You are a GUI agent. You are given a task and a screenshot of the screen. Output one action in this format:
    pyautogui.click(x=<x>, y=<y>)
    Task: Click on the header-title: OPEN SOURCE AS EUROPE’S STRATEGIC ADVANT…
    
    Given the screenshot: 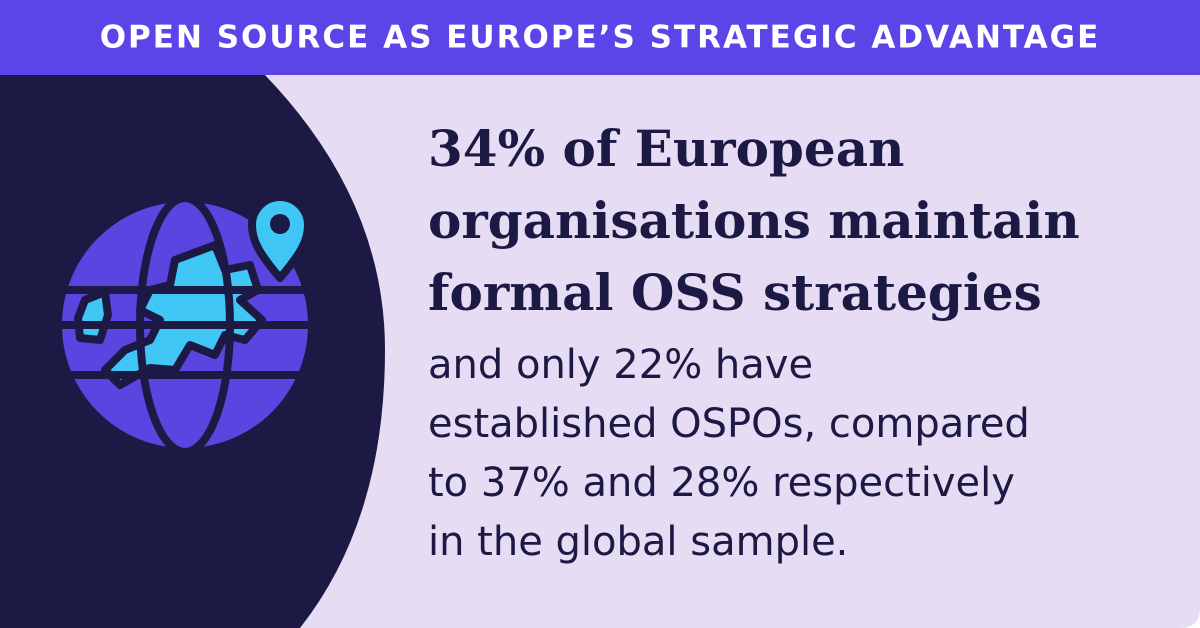 What is the action you would take?
    pyautogui.click(x=600, y=38)
    